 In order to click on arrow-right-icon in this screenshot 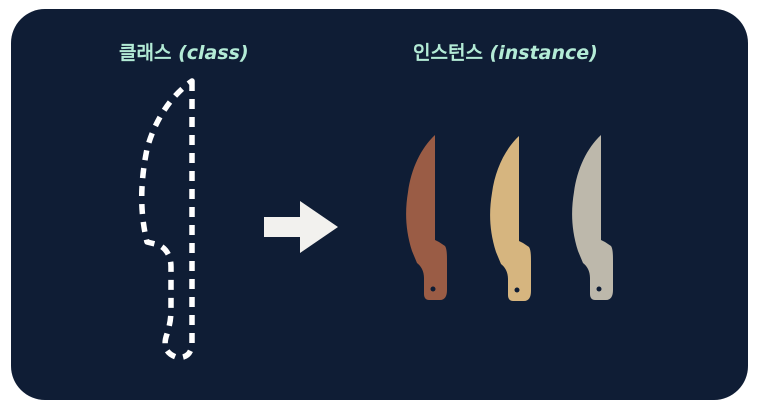, I will do `click(301, 227)`.